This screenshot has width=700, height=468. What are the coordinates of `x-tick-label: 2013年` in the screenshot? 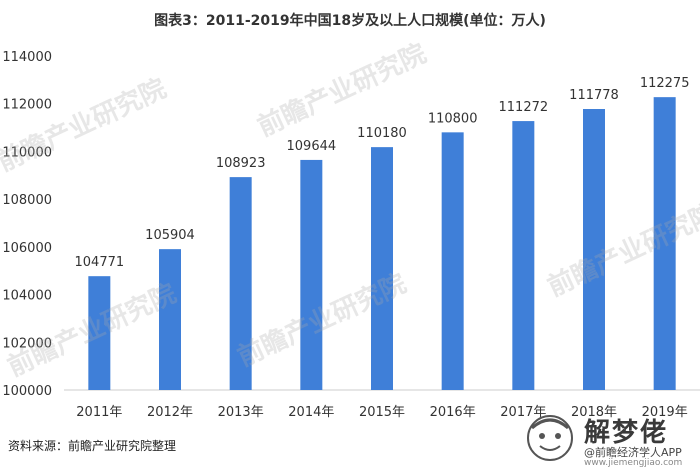 It's located at (241, 412).